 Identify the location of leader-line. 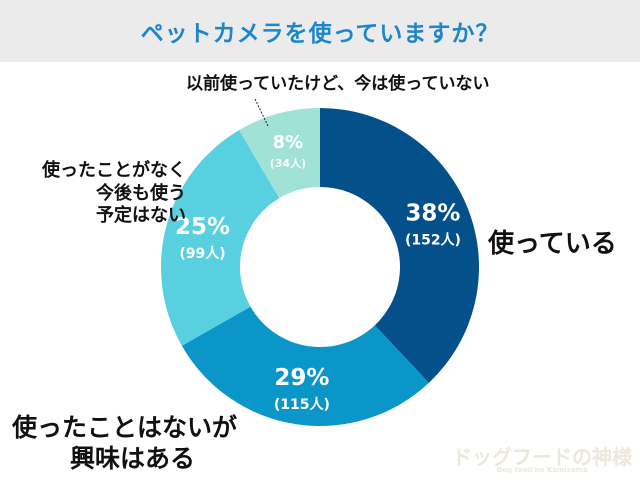
(261, 112).